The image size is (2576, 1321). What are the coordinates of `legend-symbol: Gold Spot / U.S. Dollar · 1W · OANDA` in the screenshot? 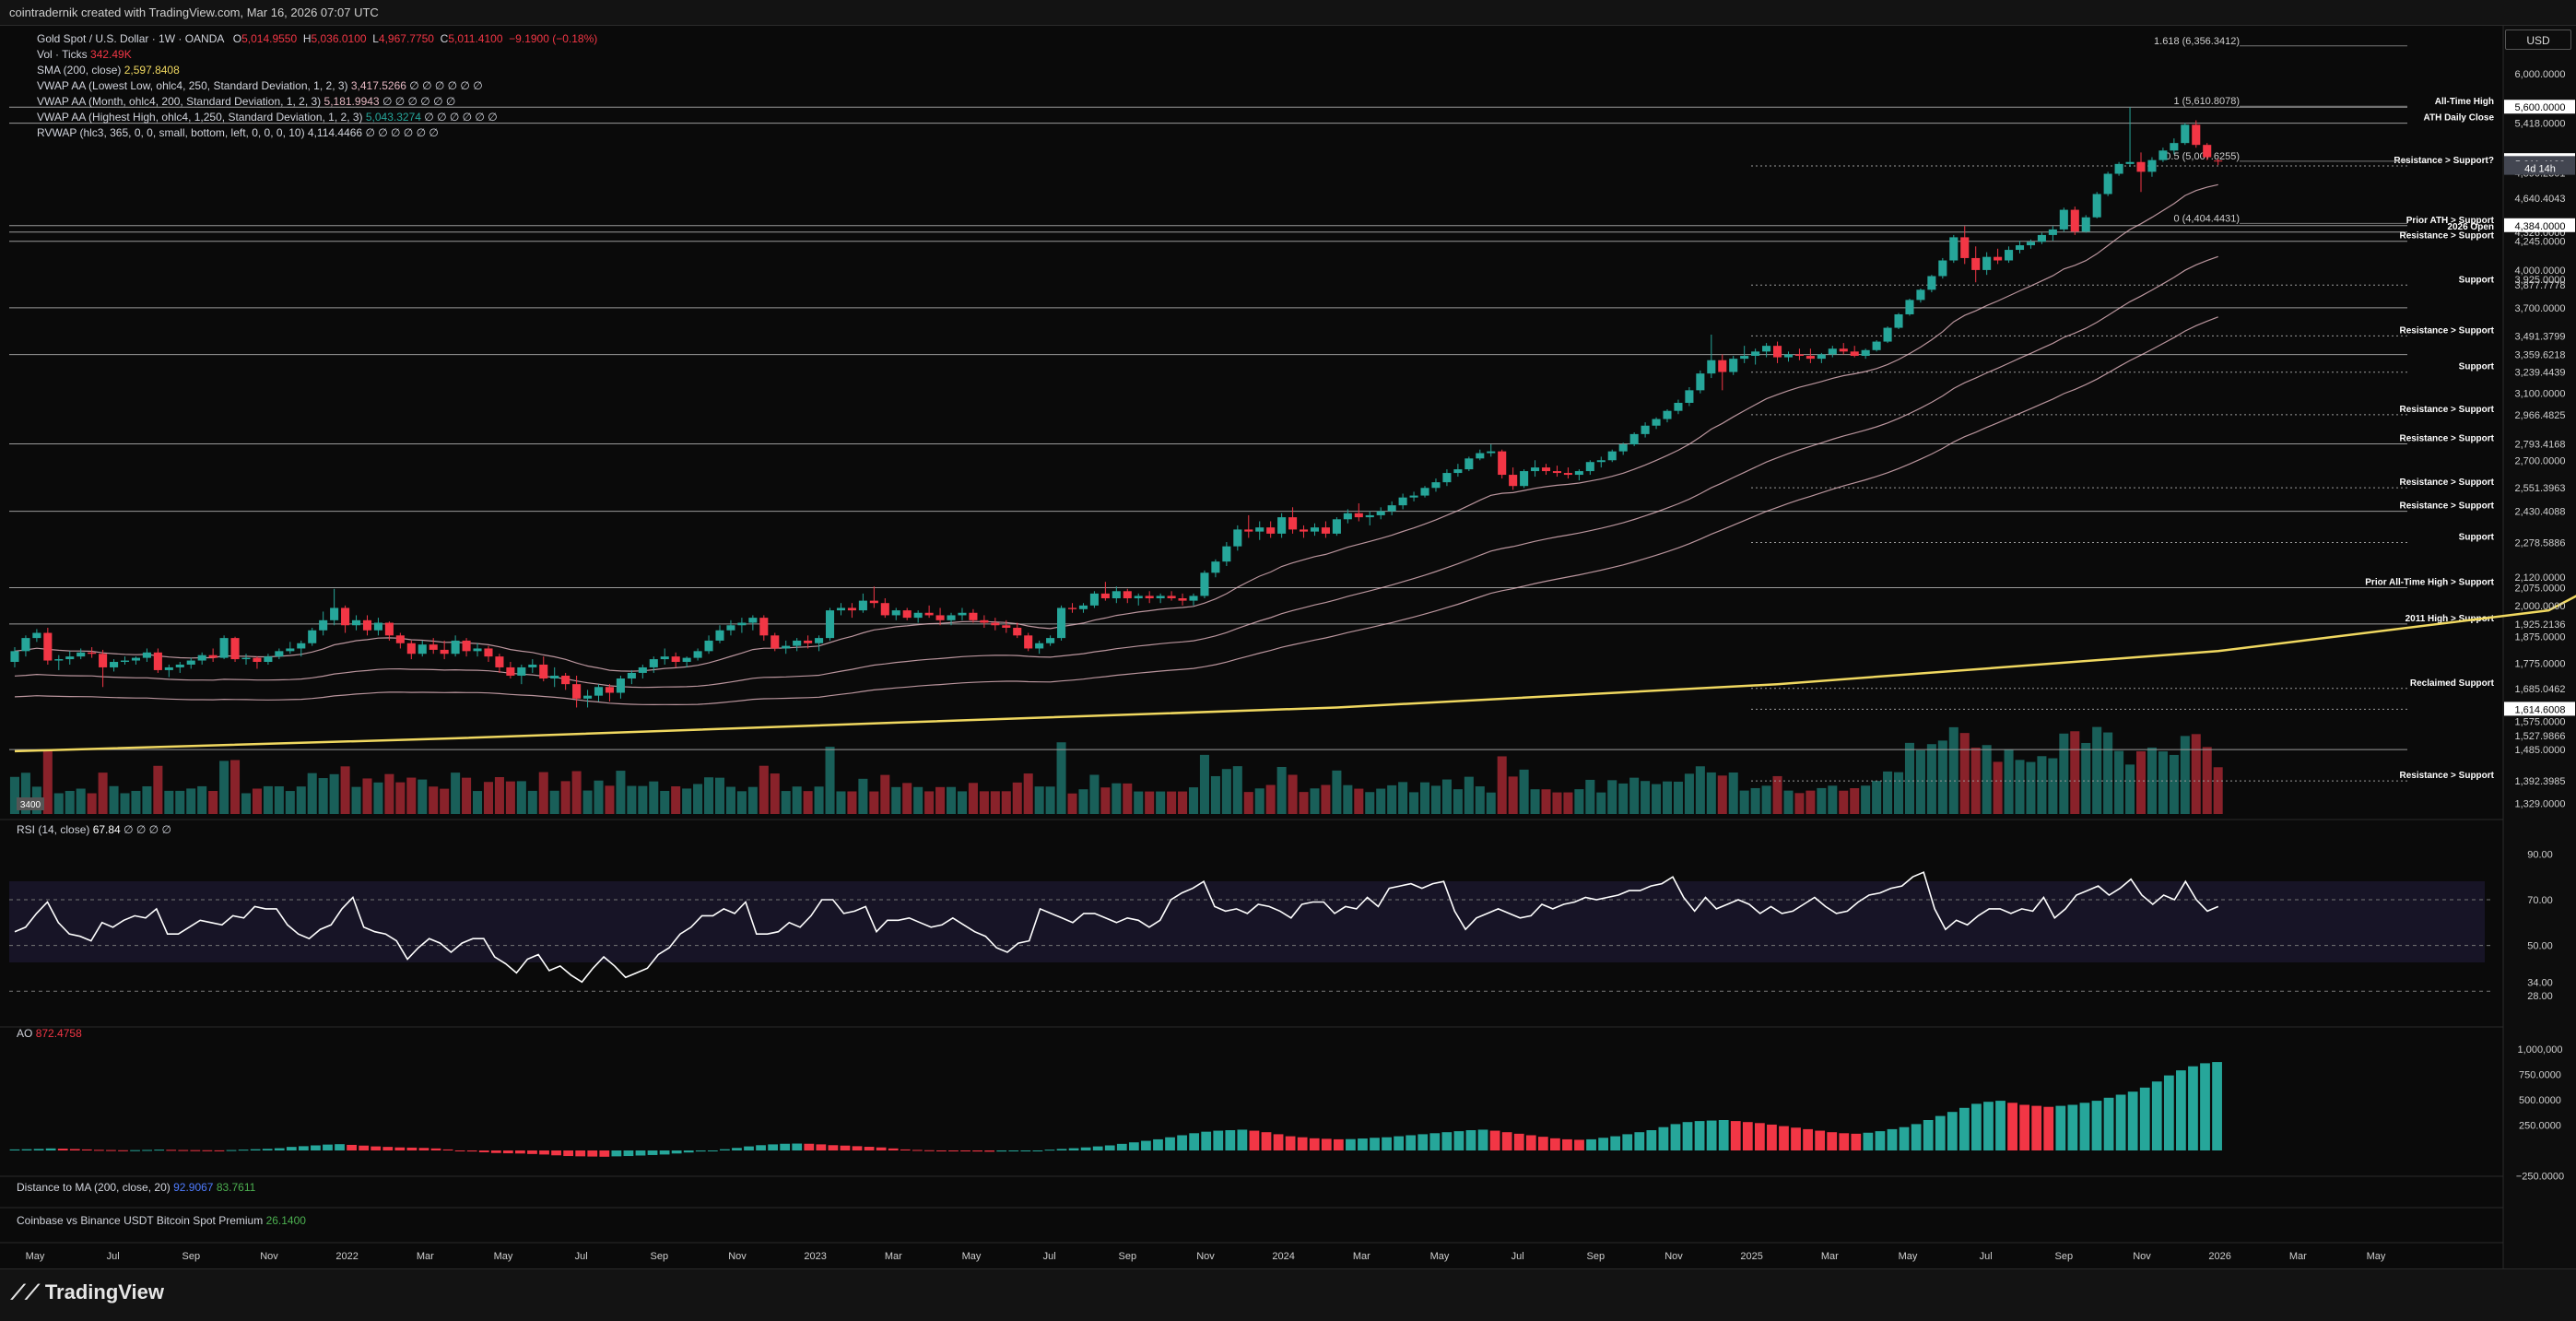 It's located at (131, 38).